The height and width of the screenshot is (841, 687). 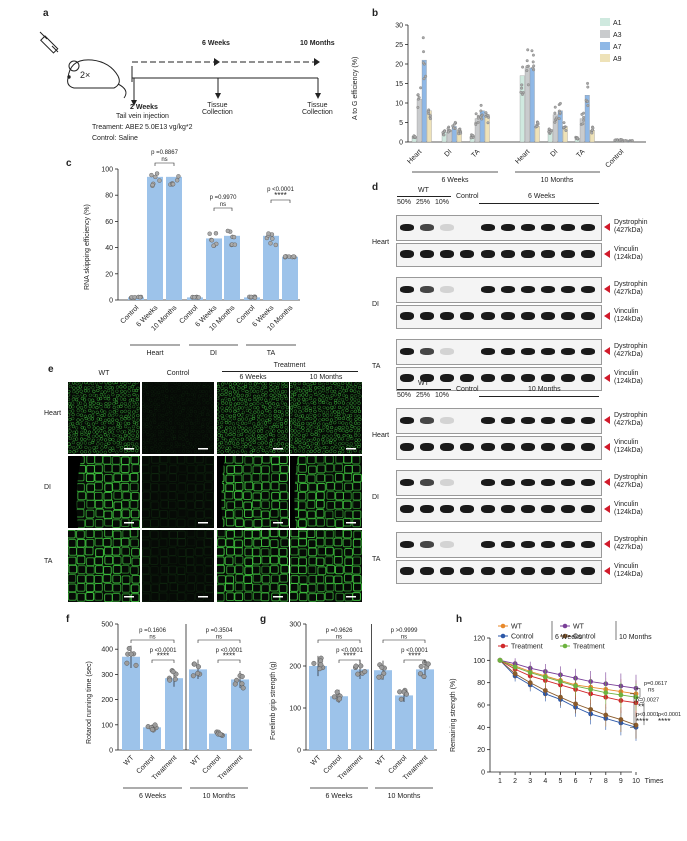 I want to click on chart-h-pvalue: p=0.0617, so click(x=655, y=684).